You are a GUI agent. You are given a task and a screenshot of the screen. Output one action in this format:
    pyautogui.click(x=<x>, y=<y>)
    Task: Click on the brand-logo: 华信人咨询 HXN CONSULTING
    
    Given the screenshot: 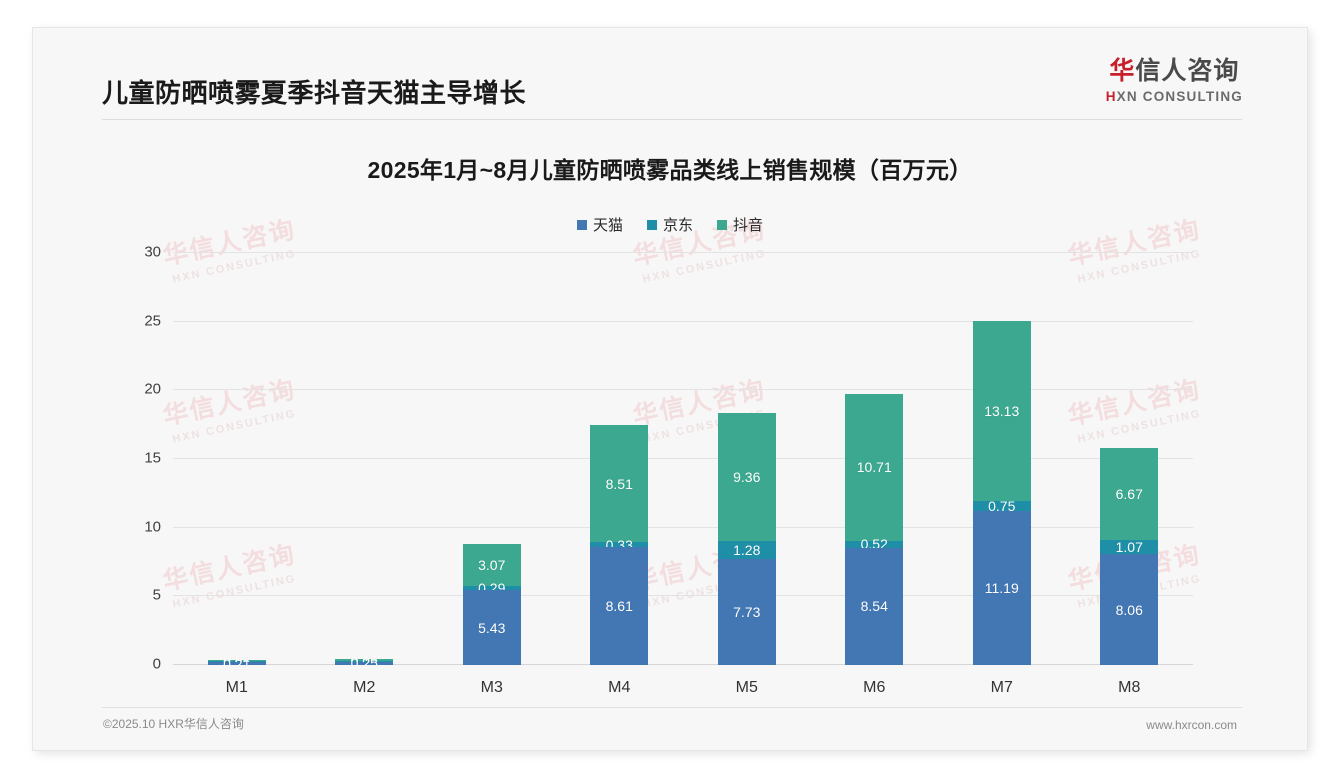 What is the action you would take?
    pyautogui.click(x=1174, y=80)
    